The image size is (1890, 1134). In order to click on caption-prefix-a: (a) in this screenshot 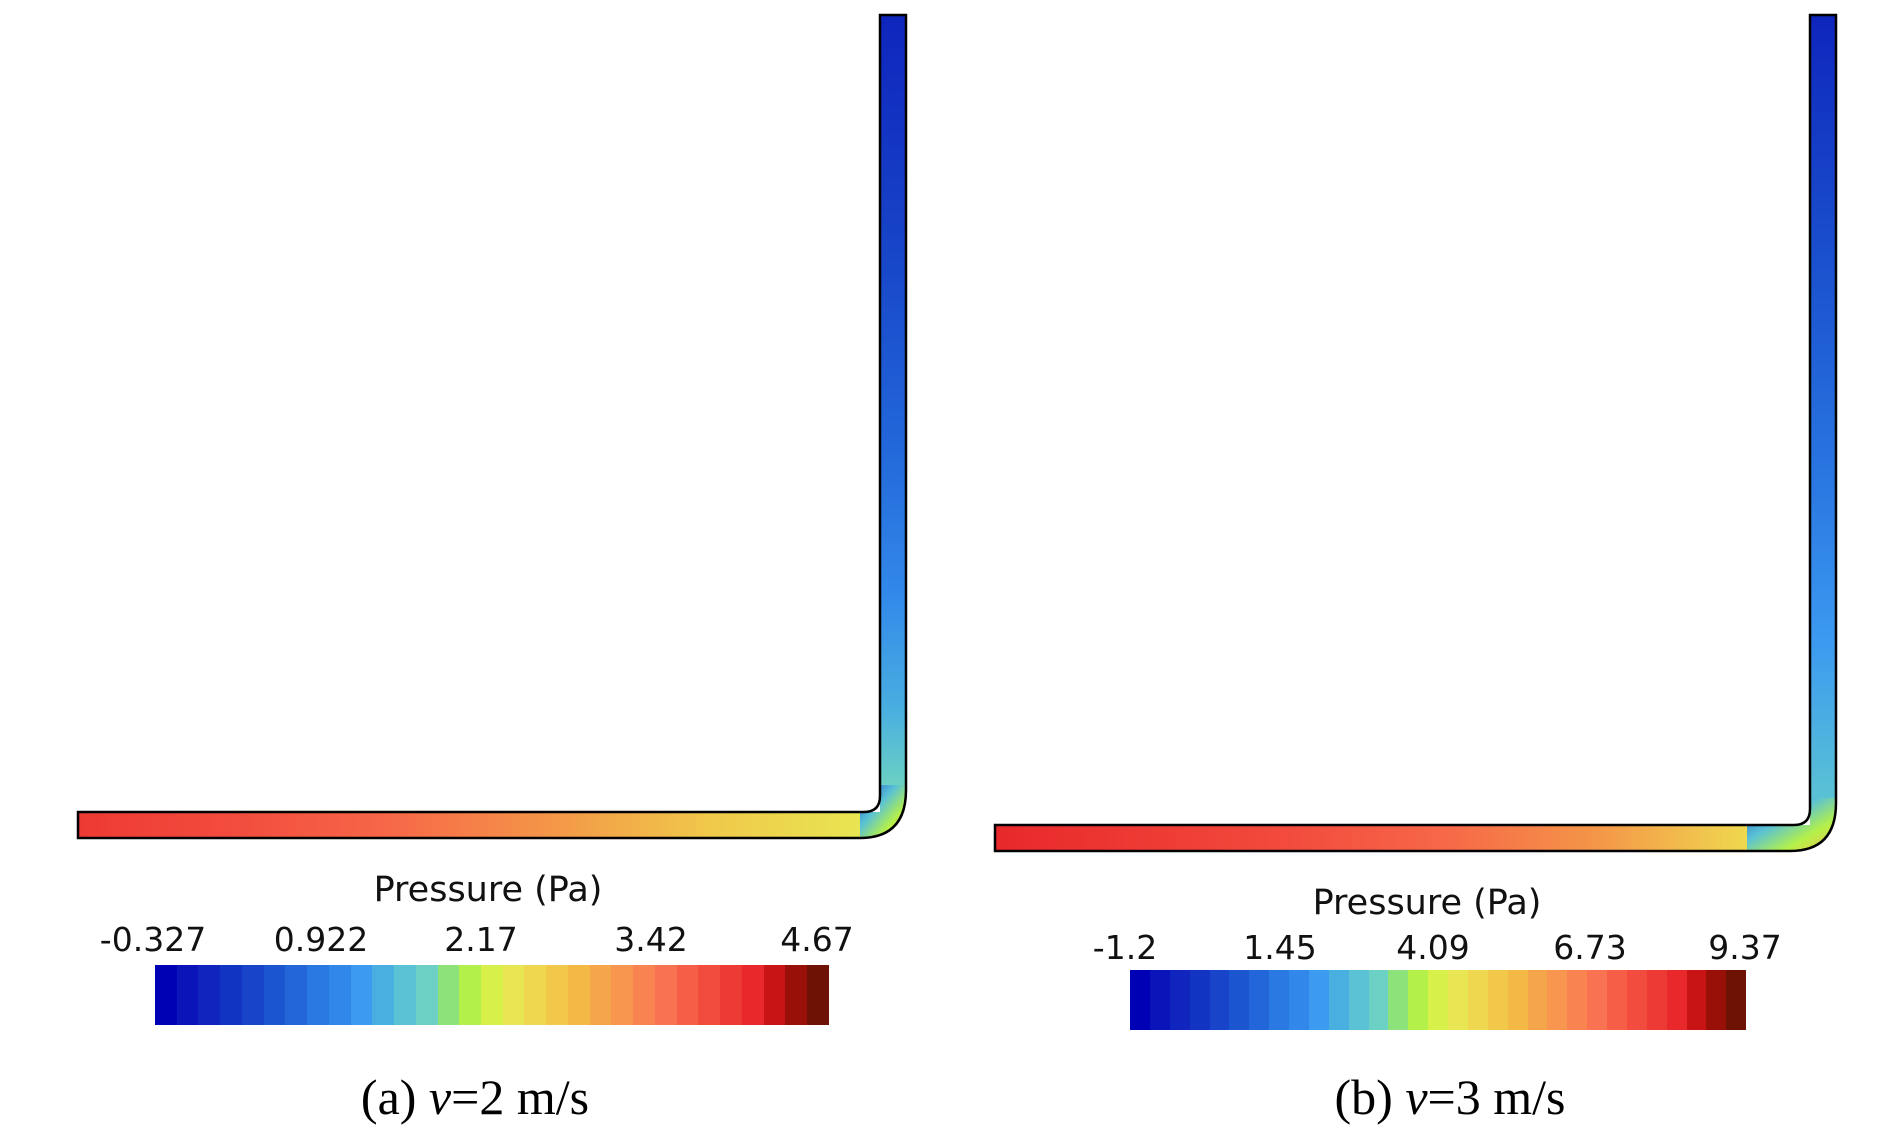, I will do `click(394, 1097)`.